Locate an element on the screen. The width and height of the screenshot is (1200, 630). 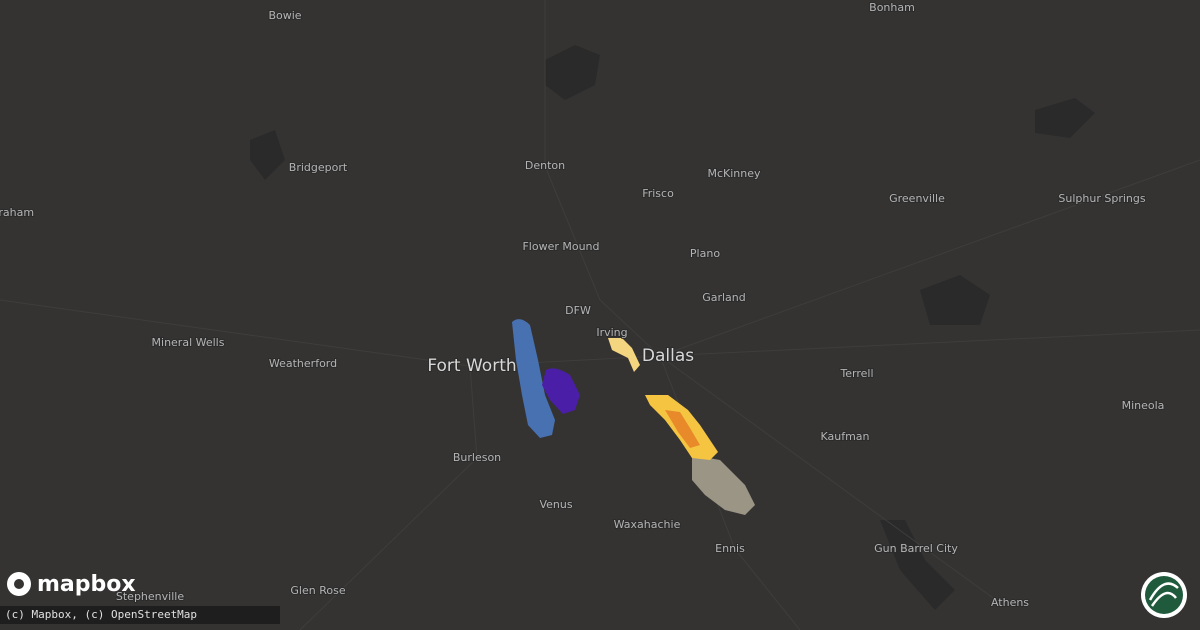
place-label: Gun Barrel City is located at coordinates (916, 548).